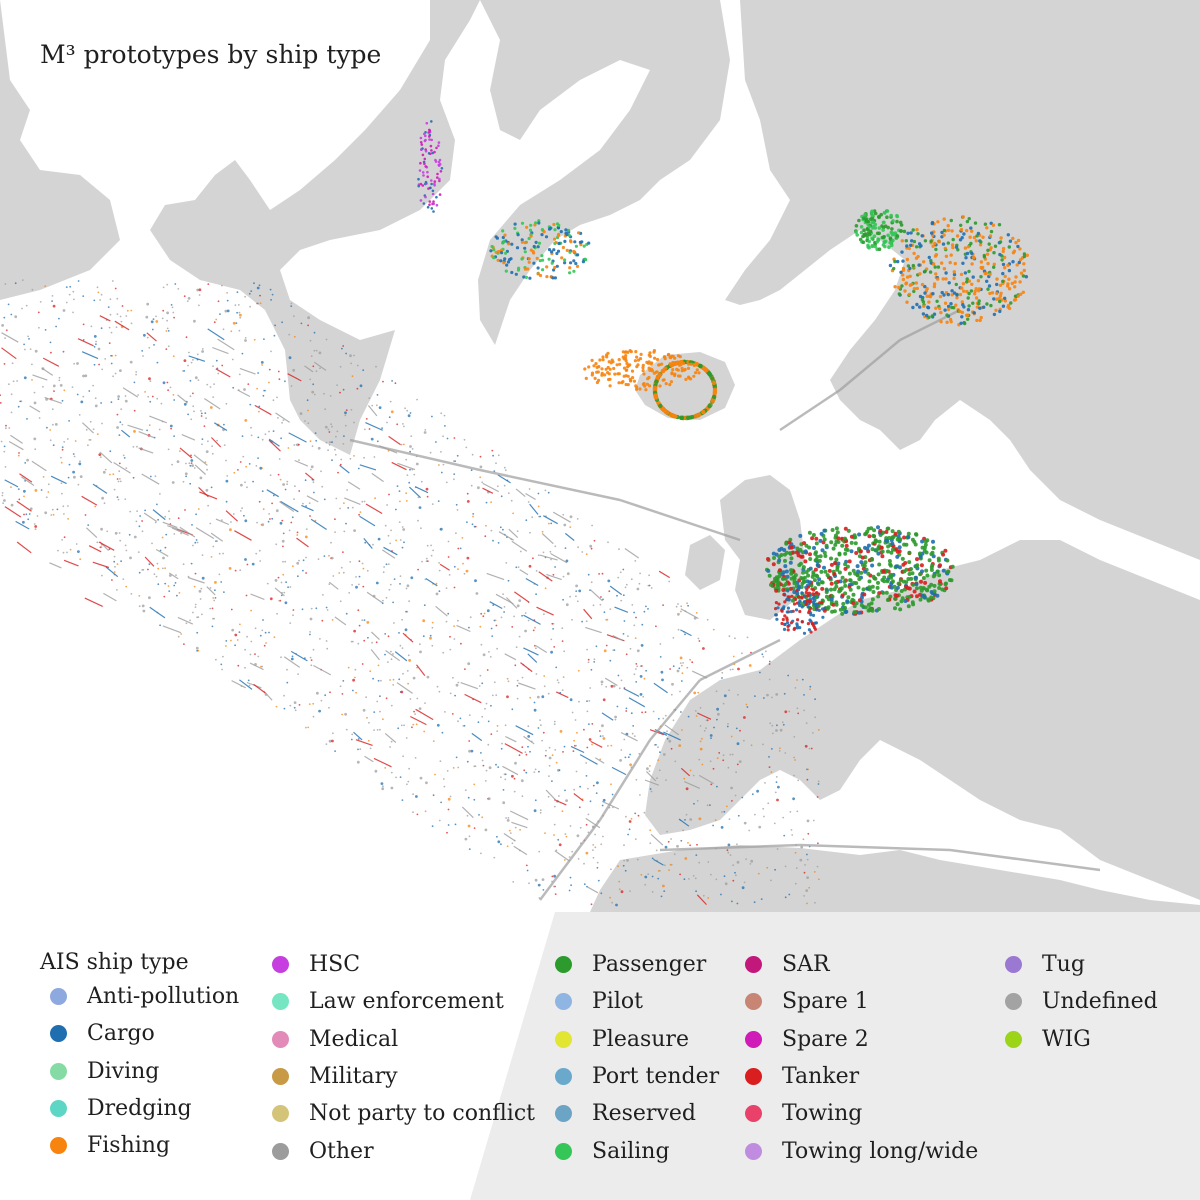 The image size is (1200, 1200). What do you see at coordinates (861, 1150) in the screenshot?
I see `legend-item-towing-long-wide: Towing long/wide` at bounding box center [861, 1150].